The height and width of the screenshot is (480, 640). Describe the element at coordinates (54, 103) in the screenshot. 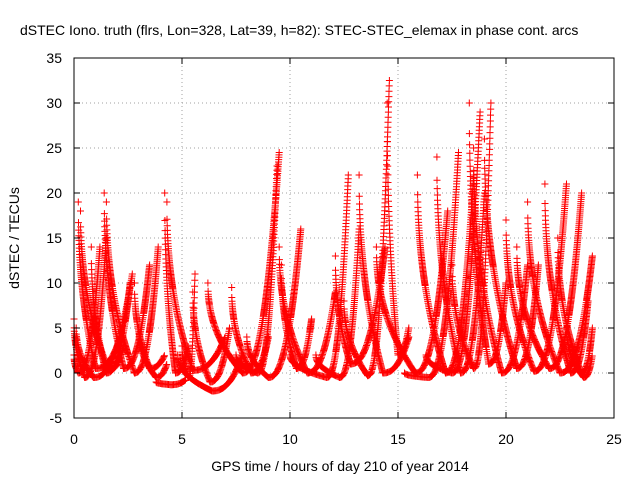

I see `y-tick-label: 30` at that location.